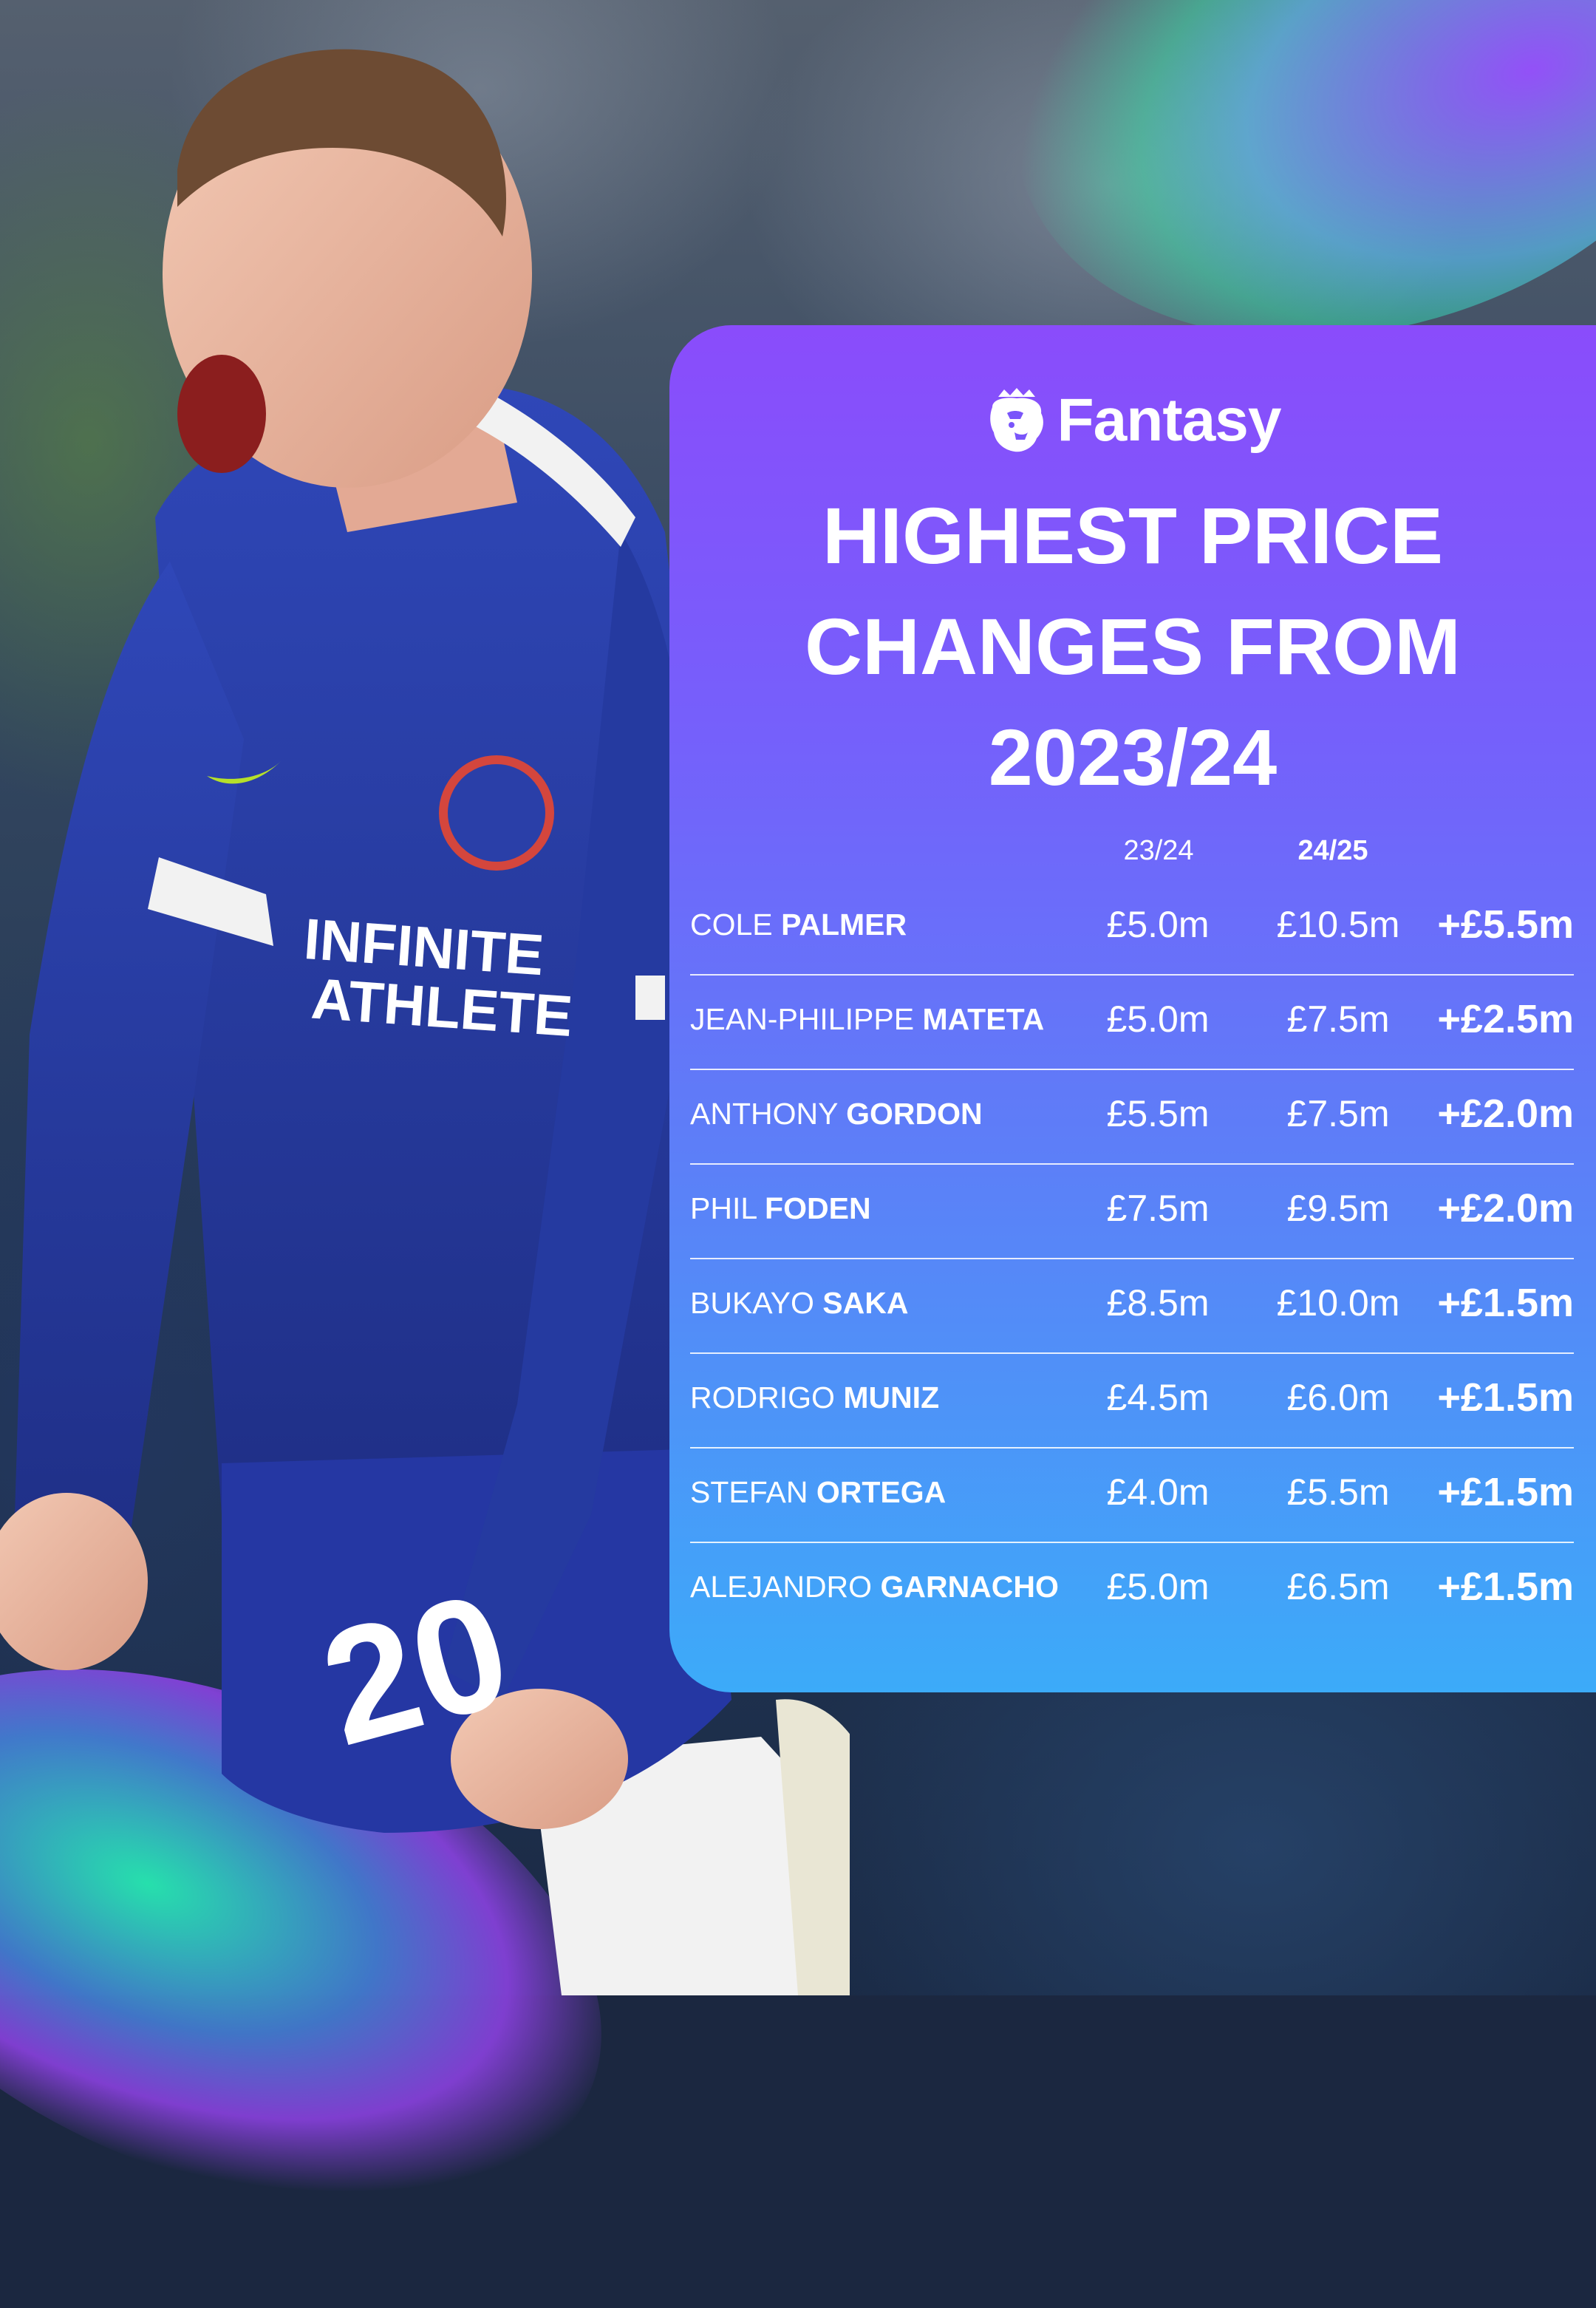  I want to click on brand-name: Fantasy, so click(1169, 420).